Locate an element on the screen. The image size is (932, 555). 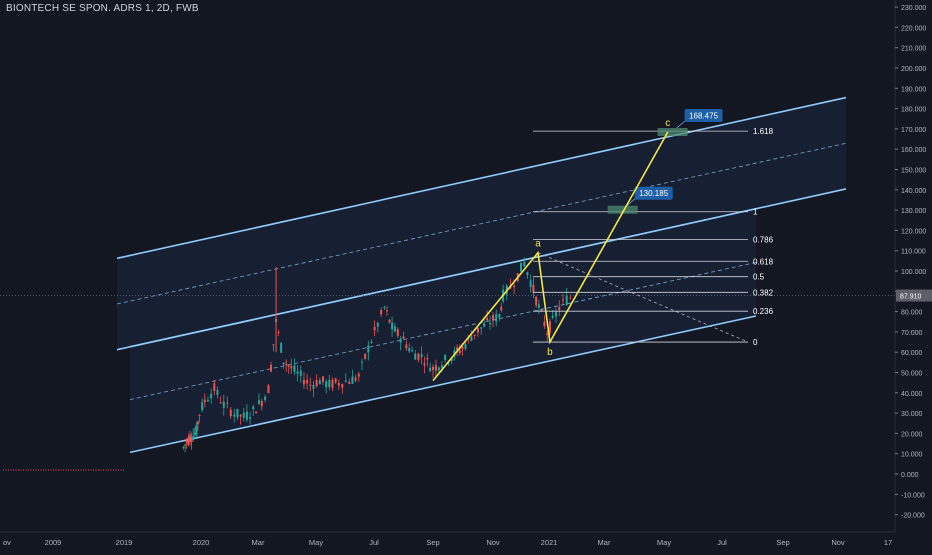
wave-label-a: a is located at coordinates (538, 244).